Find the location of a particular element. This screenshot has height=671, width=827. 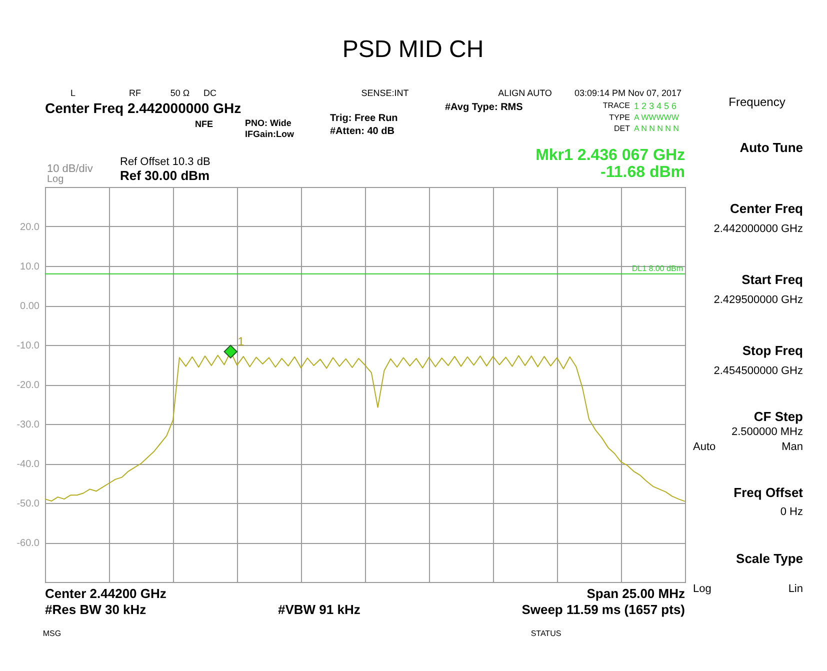

text: ALIGN AUTO is located at coordinates (525, 93).